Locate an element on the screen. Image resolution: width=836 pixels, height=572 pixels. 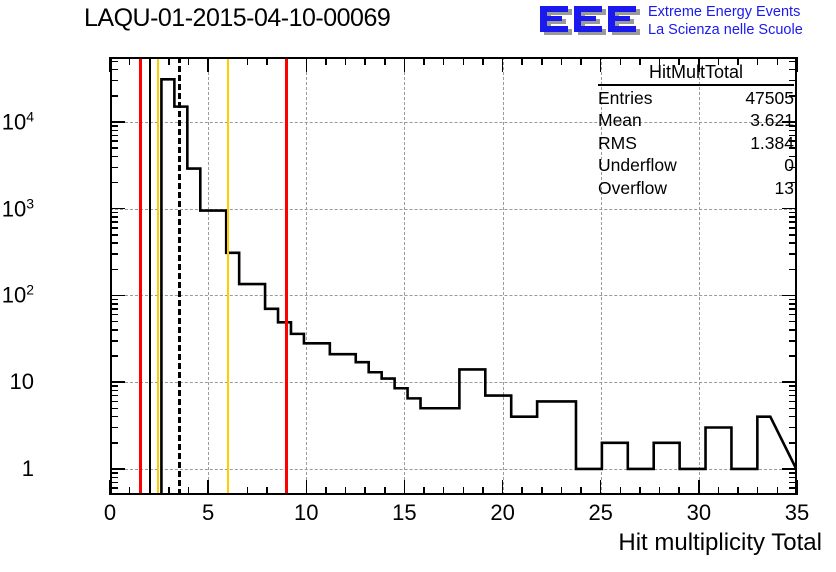
x-axis-tick-label: 30 is located at coordinates (699, 512).